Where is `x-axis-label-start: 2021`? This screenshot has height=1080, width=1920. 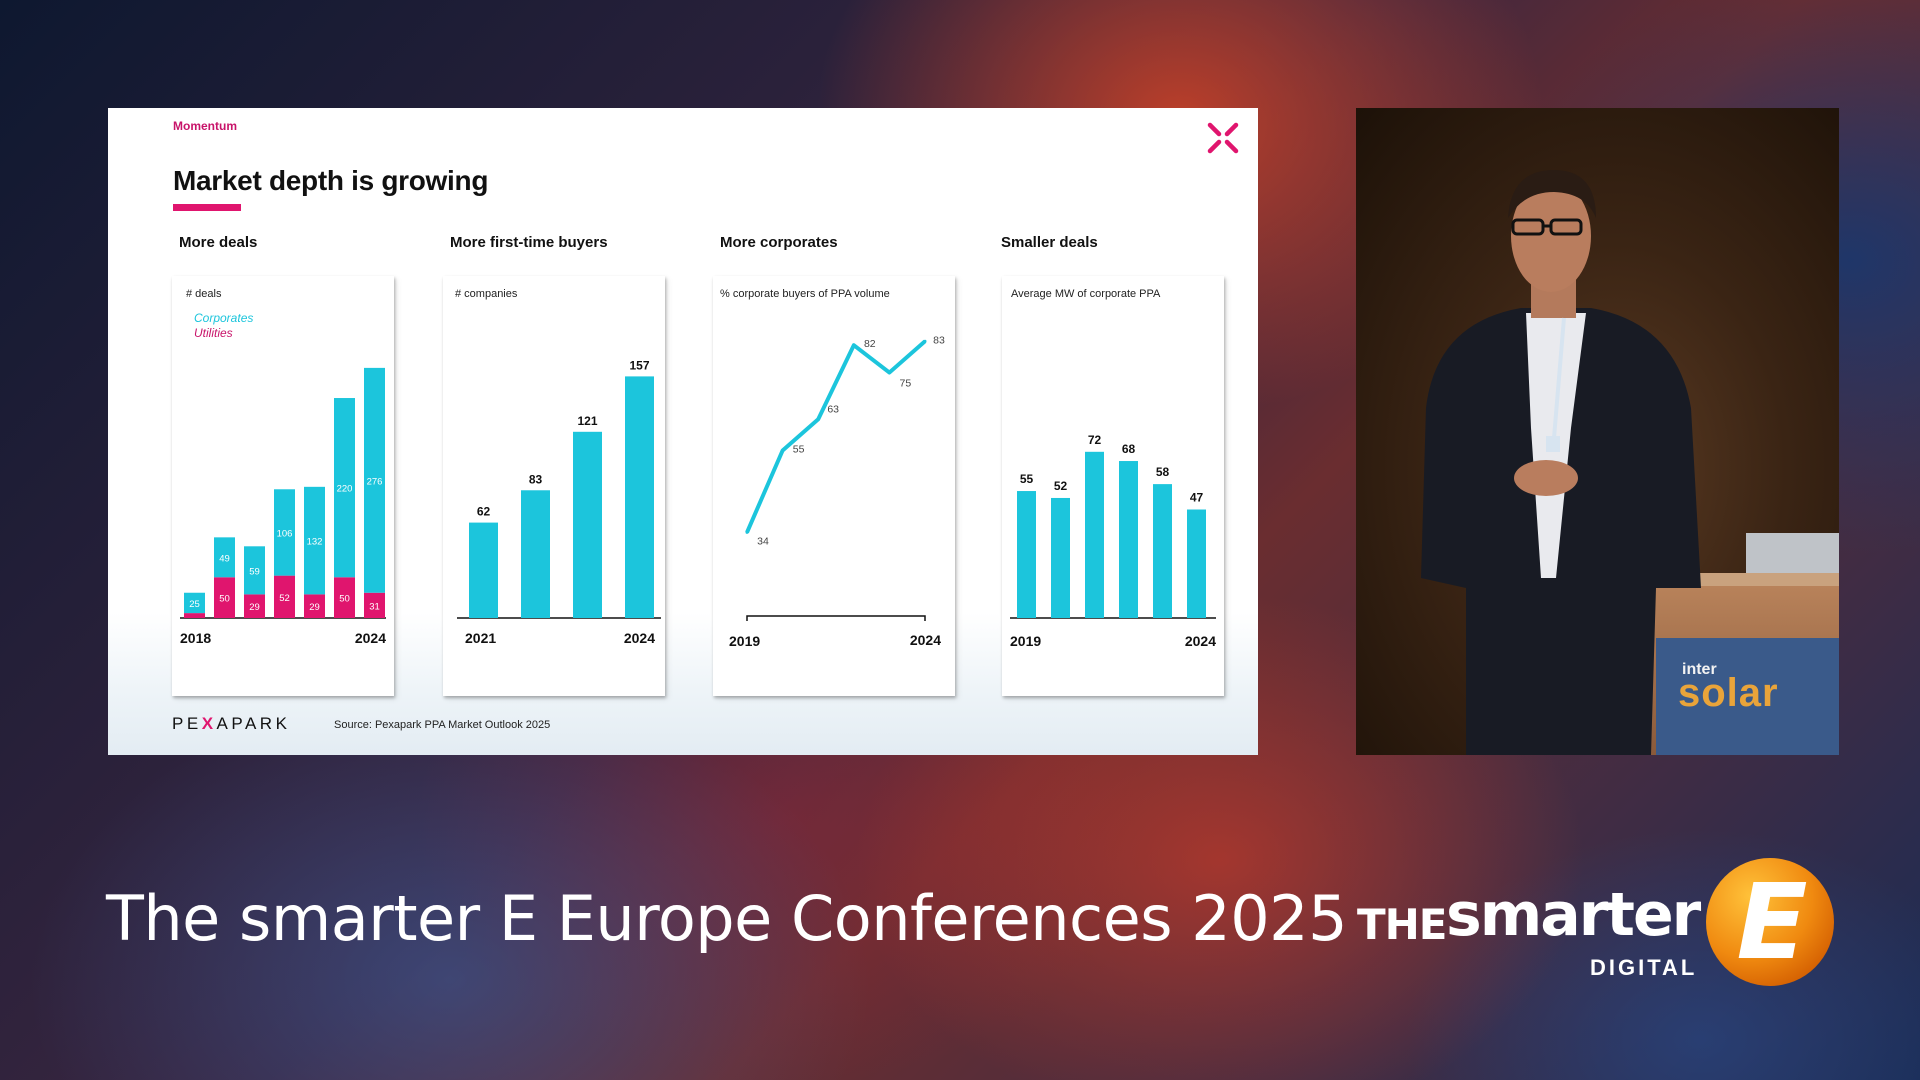
x-axis-label-start: 2021 is located at coordinates (480, 638).